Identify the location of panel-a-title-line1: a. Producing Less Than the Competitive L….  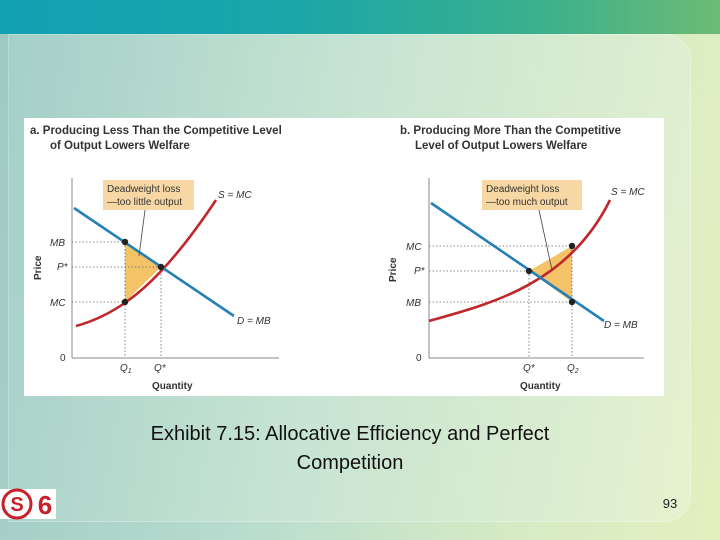
(156, 131).